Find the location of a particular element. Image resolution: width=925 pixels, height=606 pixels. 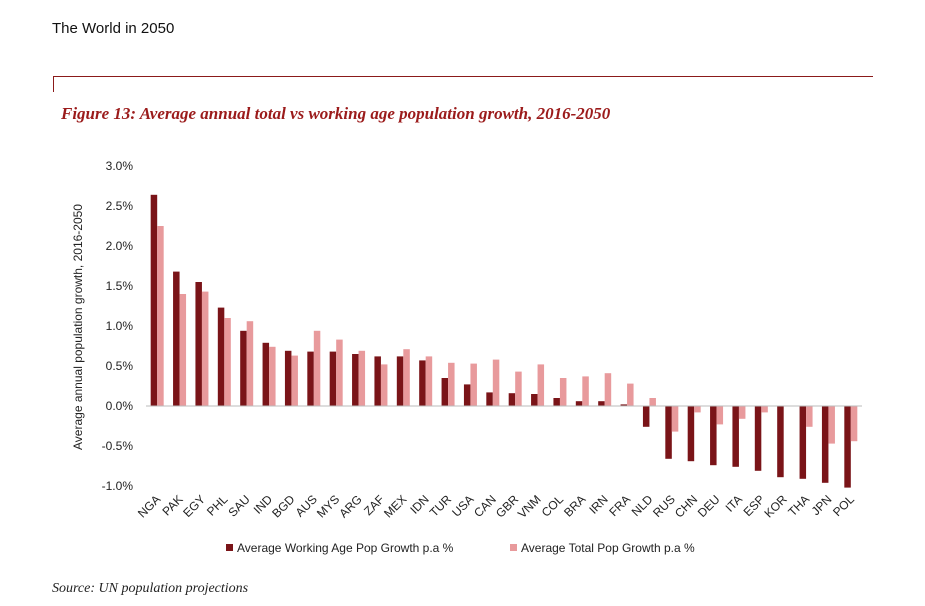

x-tick-label: NGA is located at coordinates (149, 506).